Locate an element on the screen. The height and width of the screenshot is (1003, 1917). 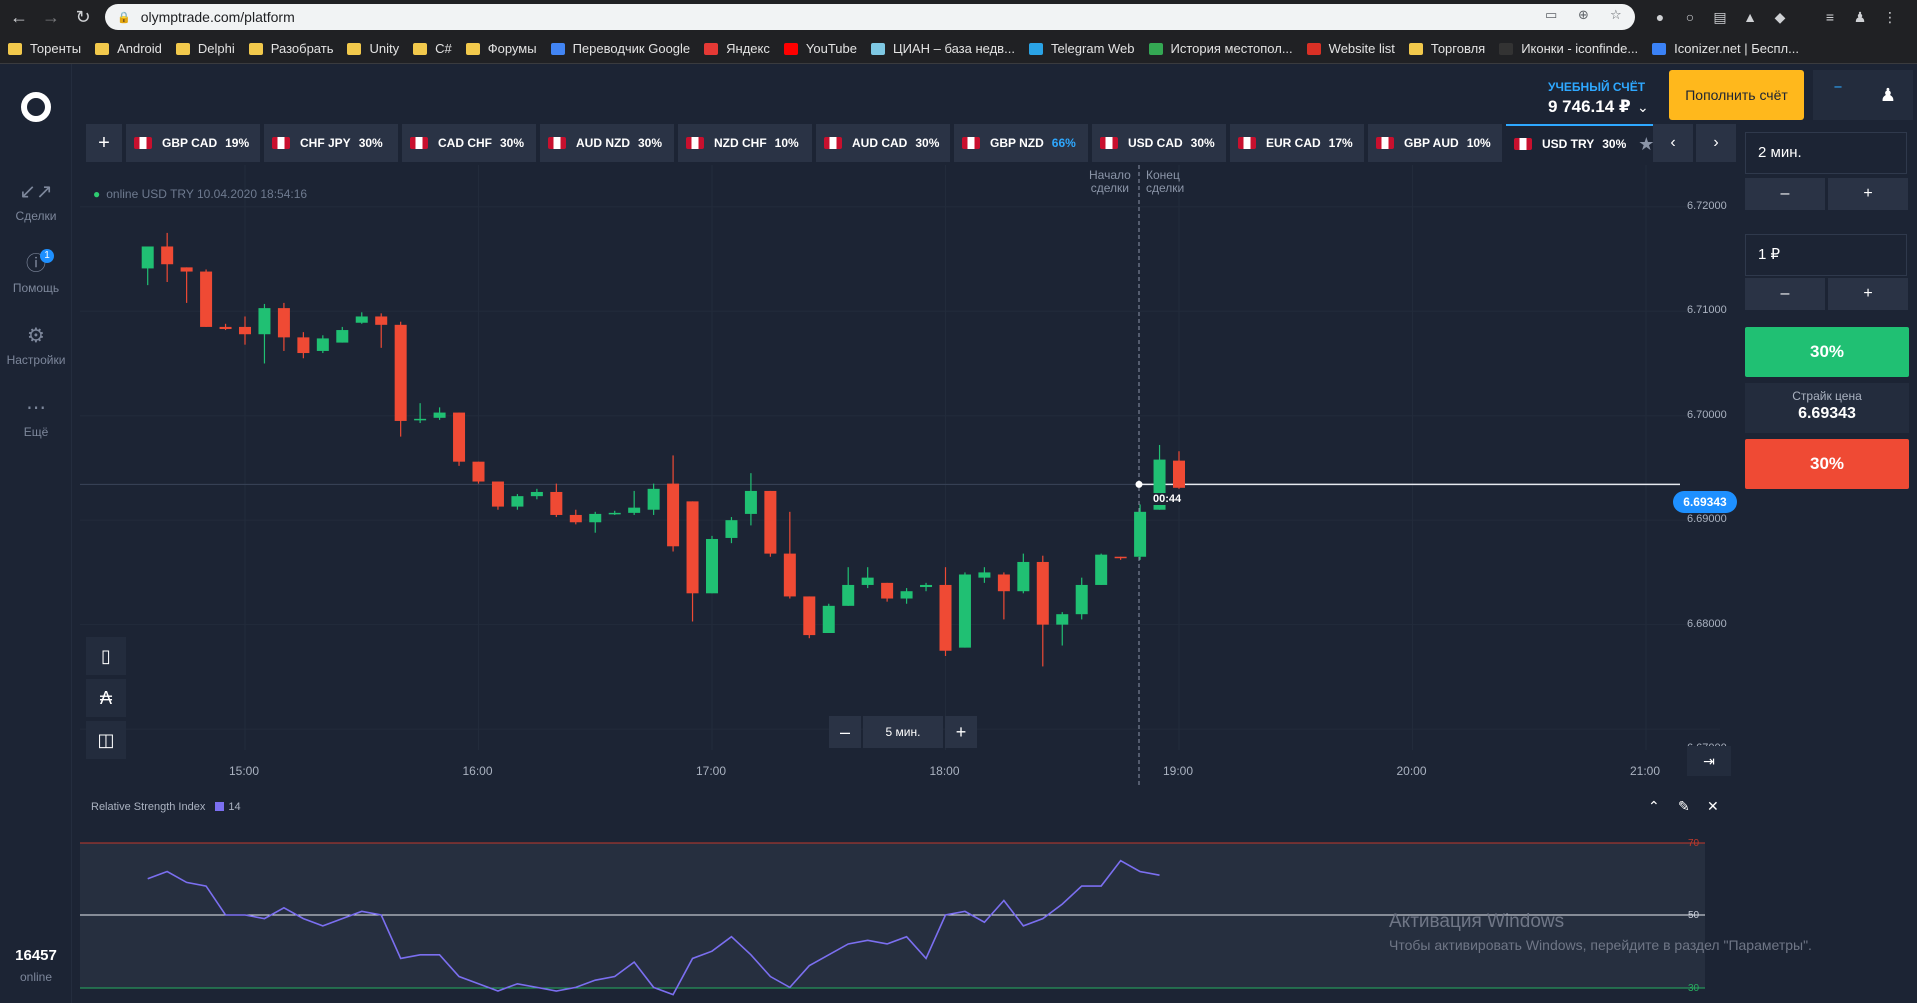
zoom-in-button: + is located at coordinates (961, 732).